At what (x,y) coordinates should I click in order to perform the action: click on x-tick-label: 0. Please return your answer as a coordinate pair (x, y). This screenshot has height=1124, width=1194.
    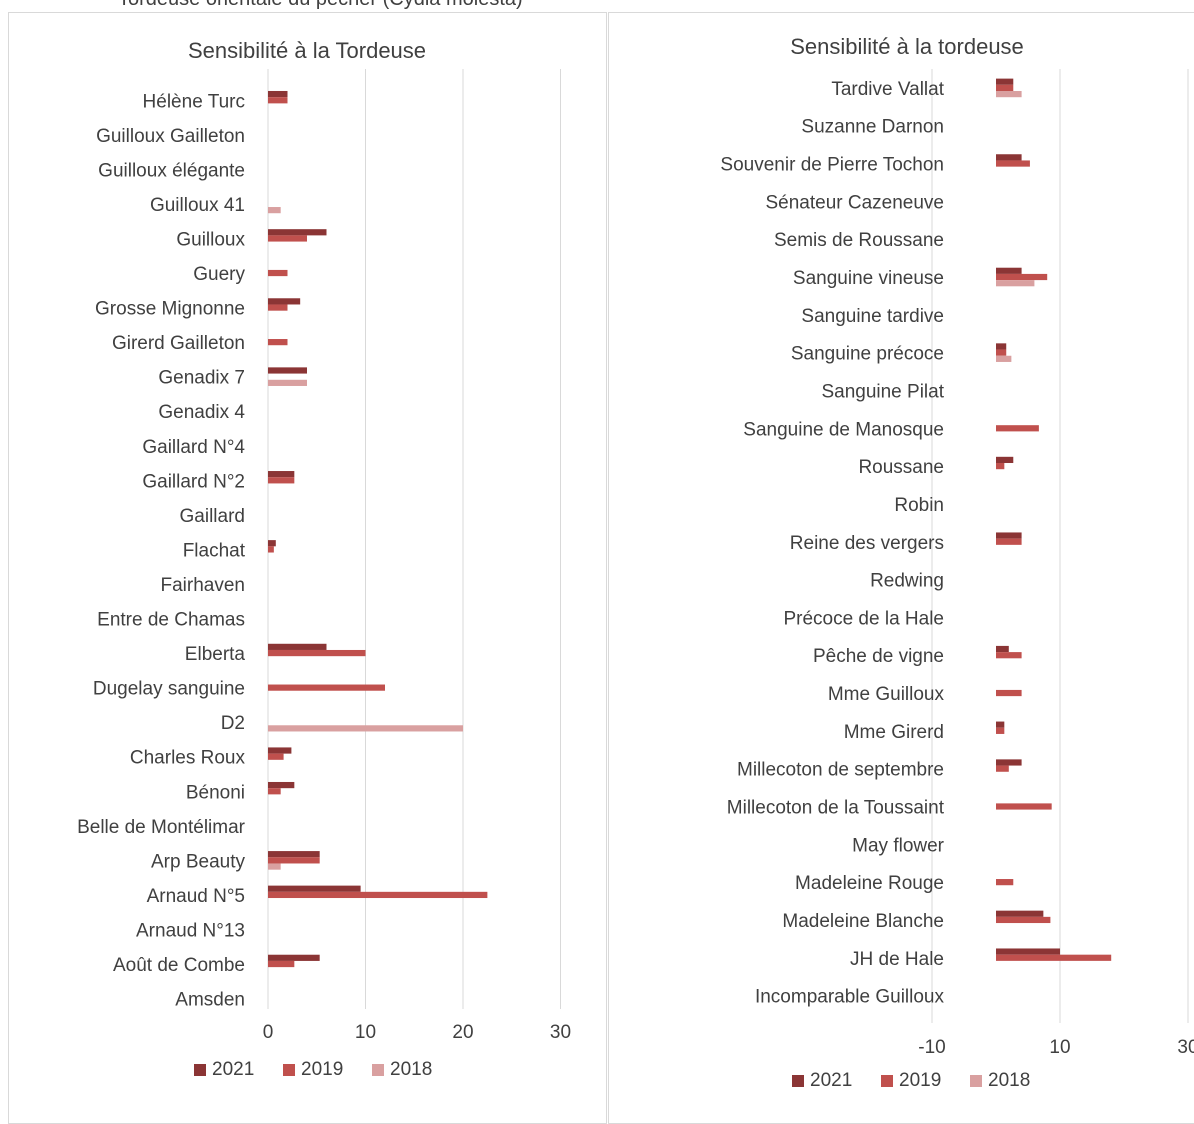
    Looking at the image, I should click on (268, 1032).